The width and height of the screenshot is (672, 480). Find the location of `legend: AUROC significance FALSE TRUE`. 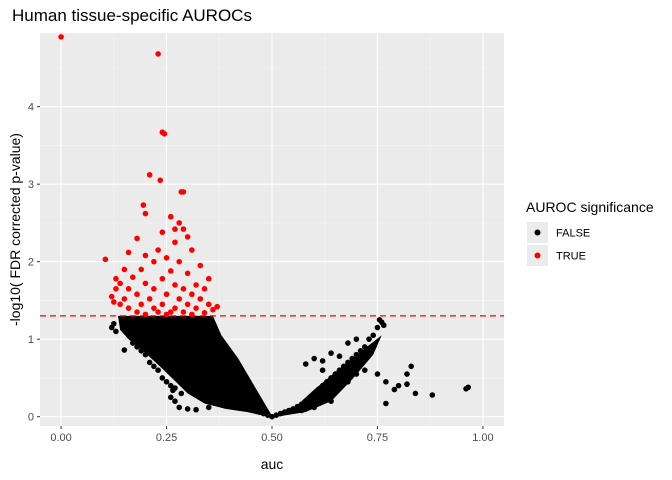

legend: AUROC significance FALSE TRUE is located at coordinates (590, 232).